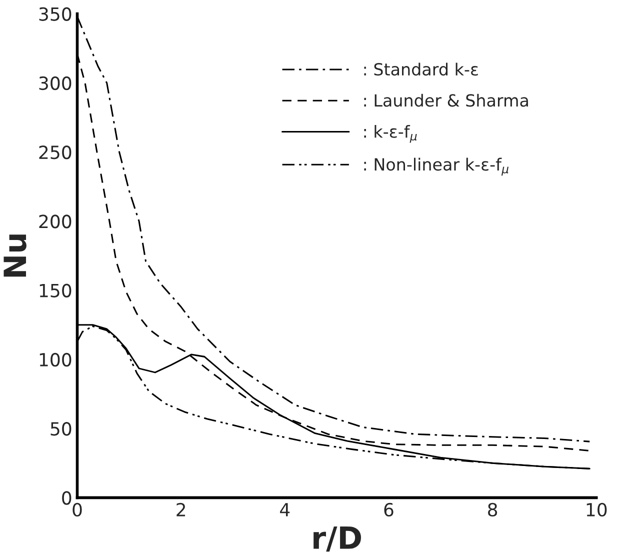  I want to click on y-tick-label: 100, so click(56, 359).